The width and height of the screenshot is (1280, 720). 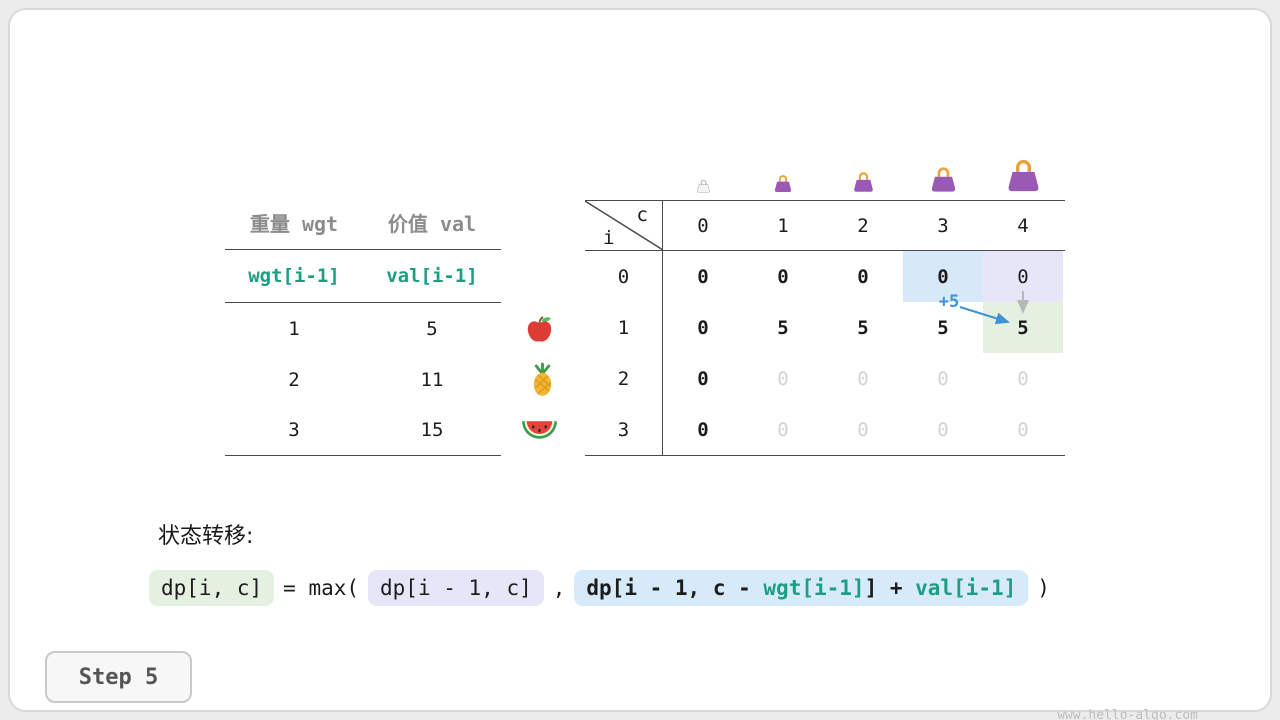 What do you see at coordinates (539, 432) in the screenshot?
I see `watermelon-icon` at bounding box center [539, 432].